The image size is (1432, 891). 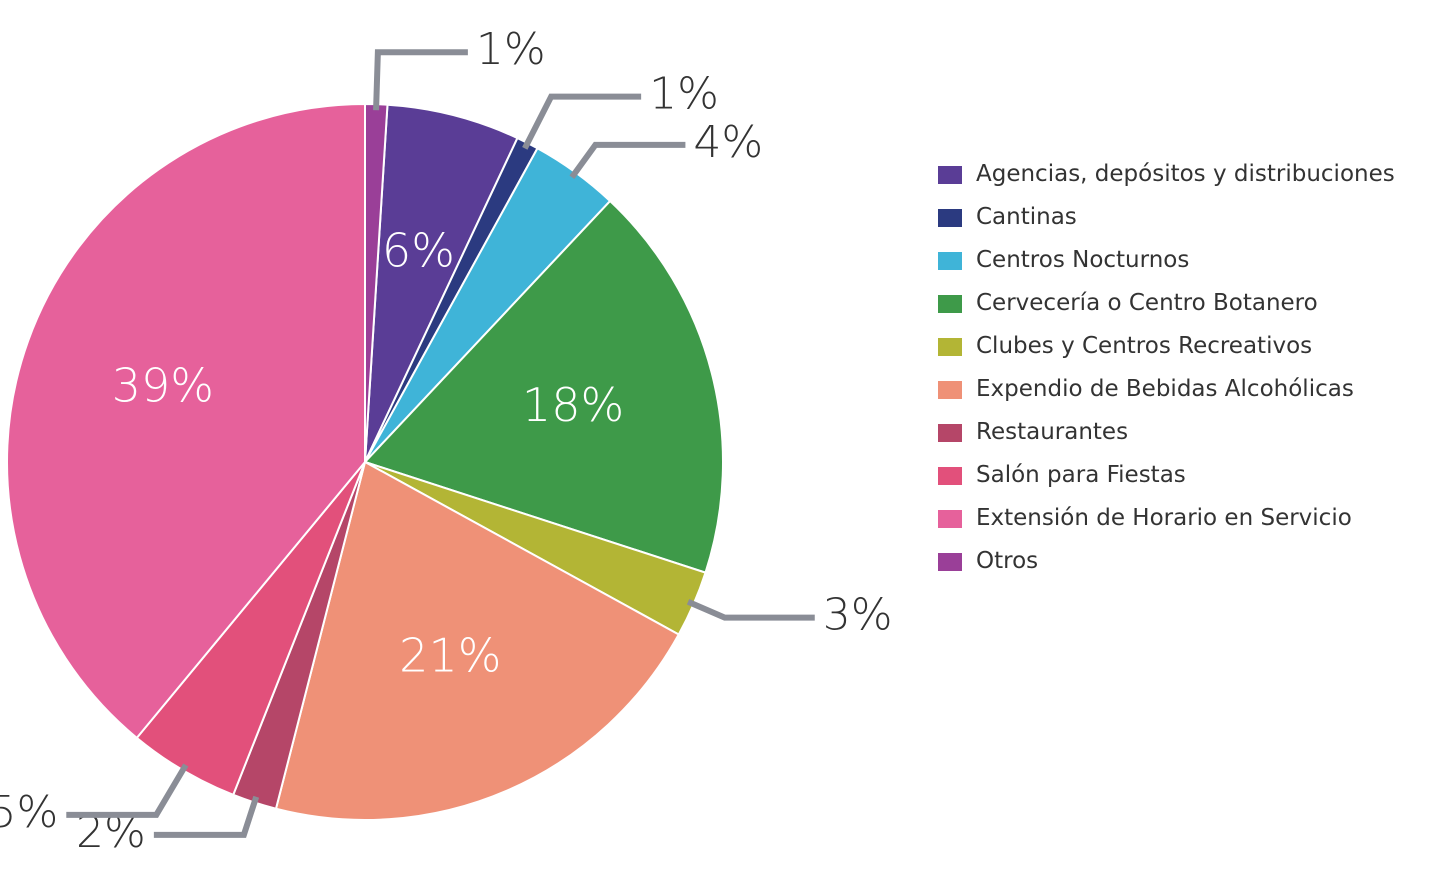 I want to click on slice-label: 5%, so click(x=29, y=812).